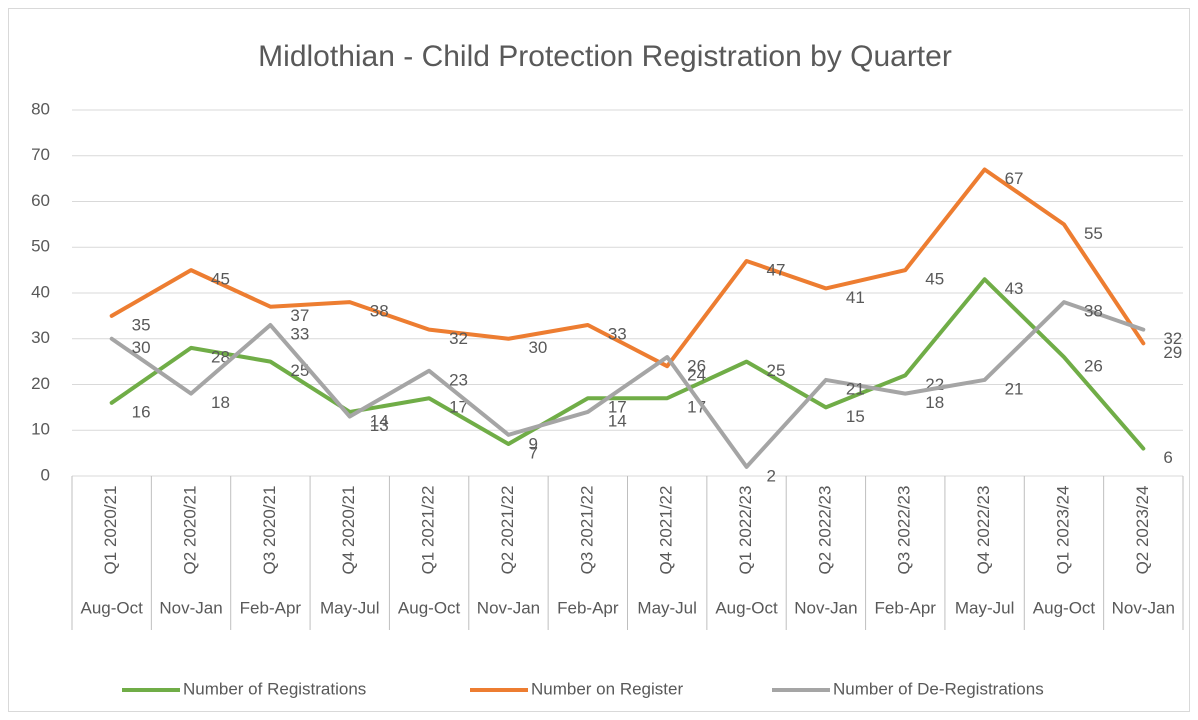 The height and width of the screenshot is (720, 1198). What do you see at coordinates (855, 297) in the screenshot?
I see `data-label: 41` at bounding box center [855, 297].